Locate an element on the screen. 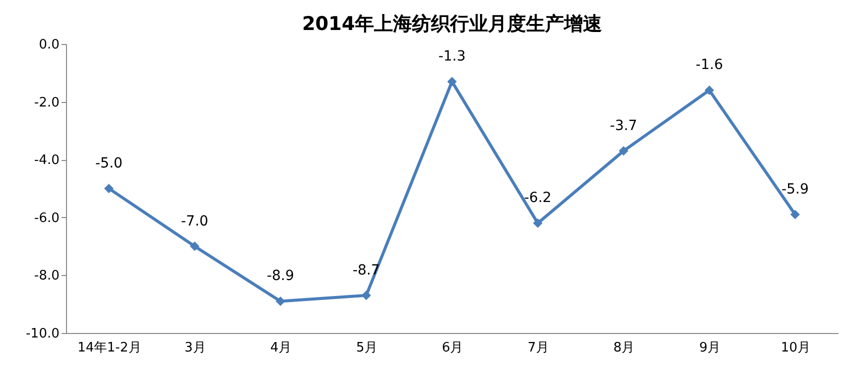  y-tick-label: -2.0 is located at coordinates (47, 102).